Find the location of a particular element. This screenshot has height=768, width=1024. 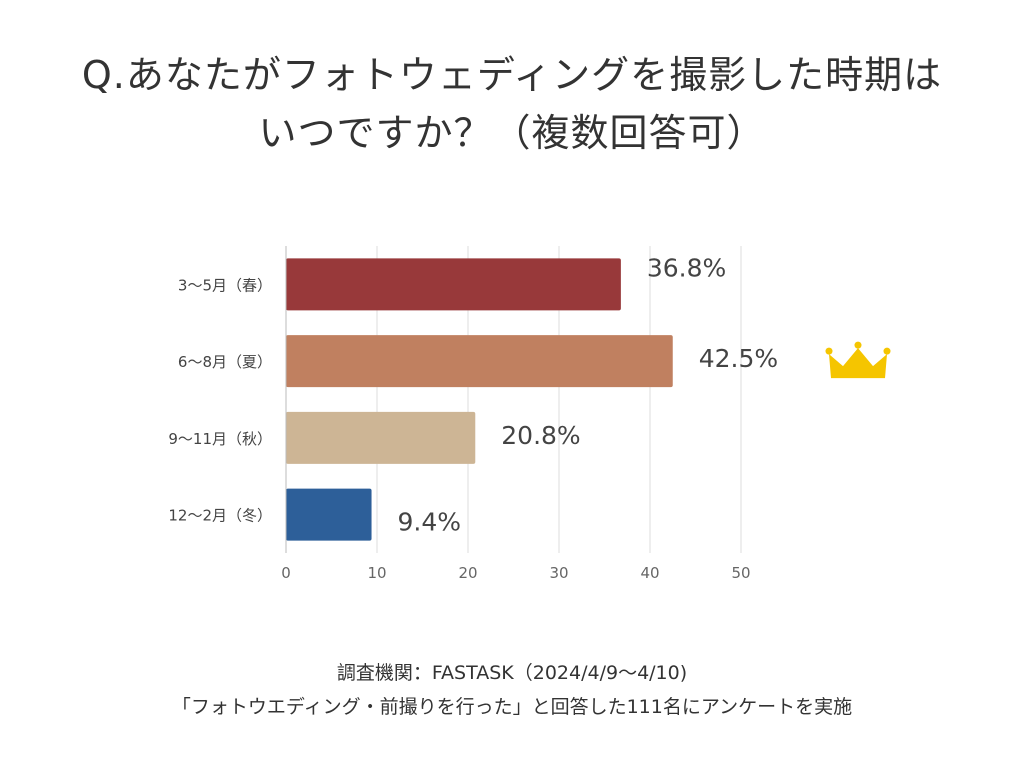

crown-icon is located at coordinates (858, 360).